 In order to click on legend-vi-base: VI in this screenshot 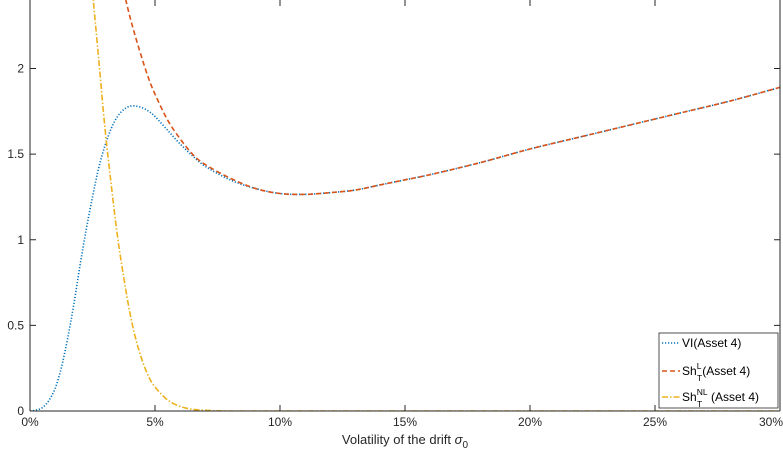, I will do `click(687, 343)`.